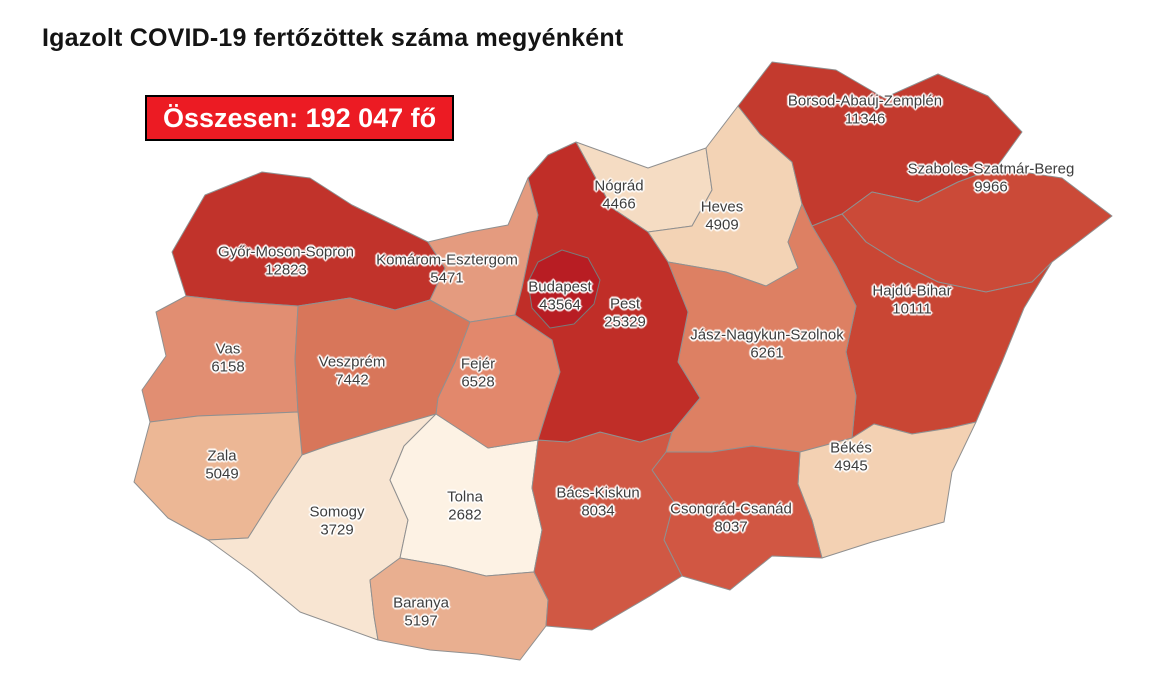 The image size is (1157, 683). I want to click on county-shape-pest, so click(607, 292).